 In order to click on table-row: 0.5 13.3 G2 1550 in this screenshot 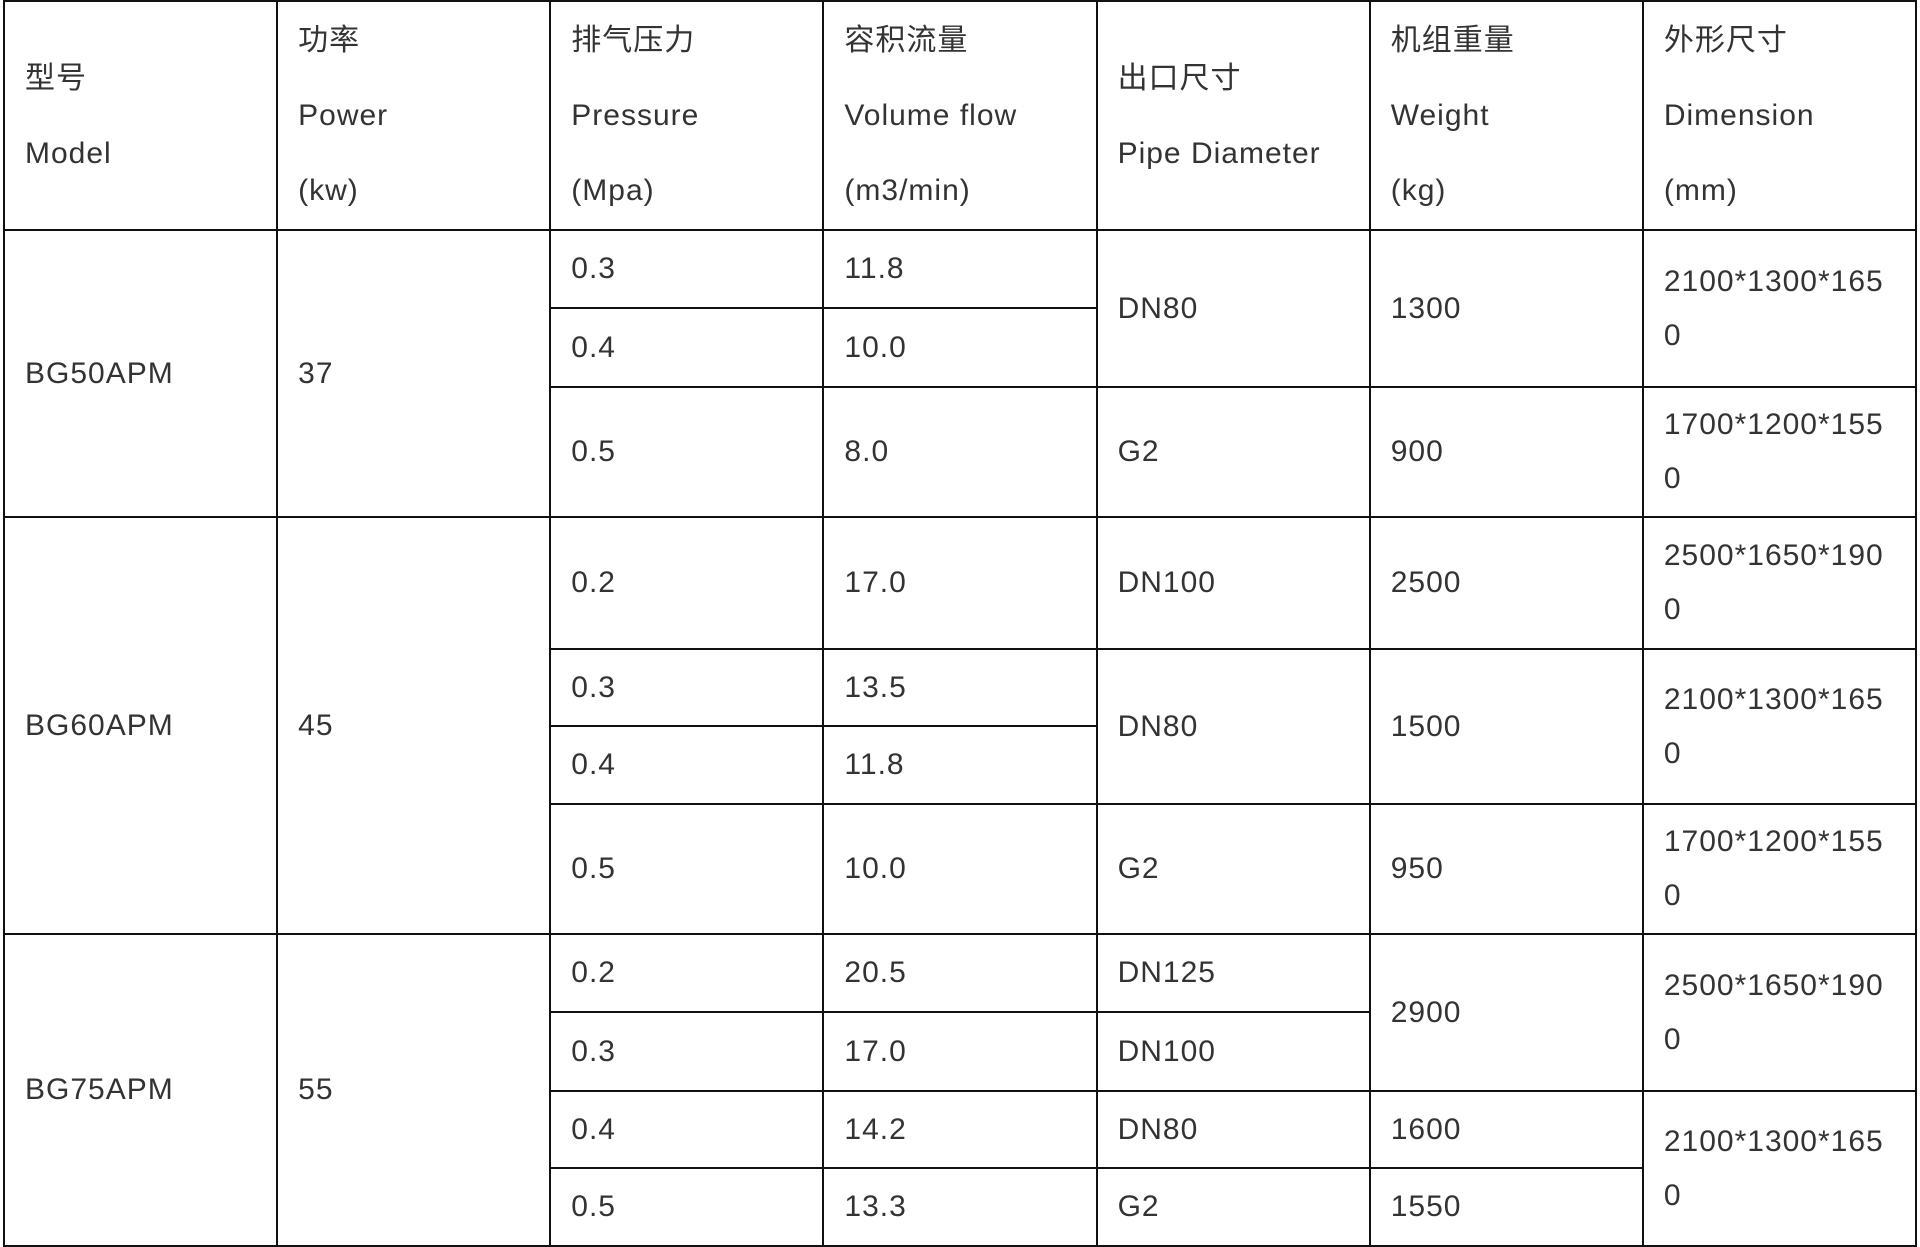, I will do `click(960, 1207)`.